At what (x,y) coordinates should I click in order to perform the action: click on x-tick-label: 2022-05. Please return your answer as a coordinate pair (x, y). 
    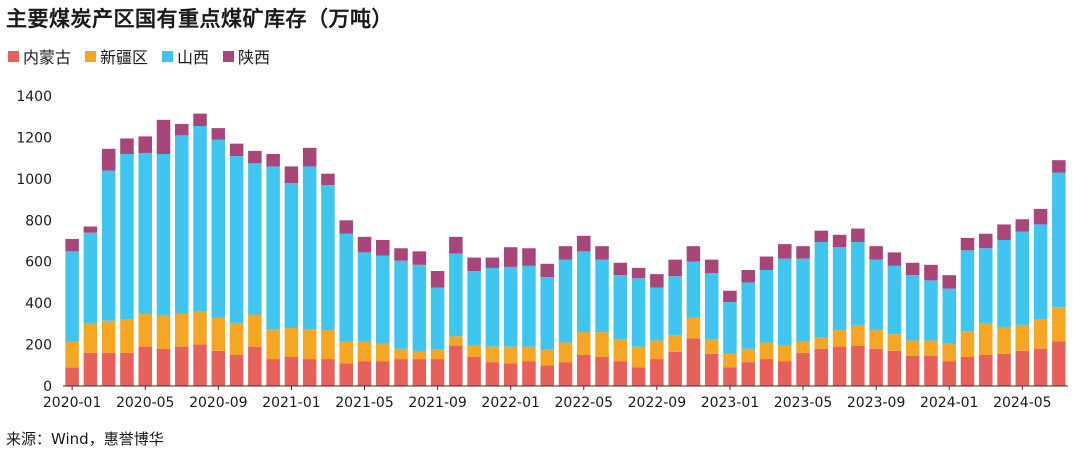
    Looking at the image, I should click on (584, 403).